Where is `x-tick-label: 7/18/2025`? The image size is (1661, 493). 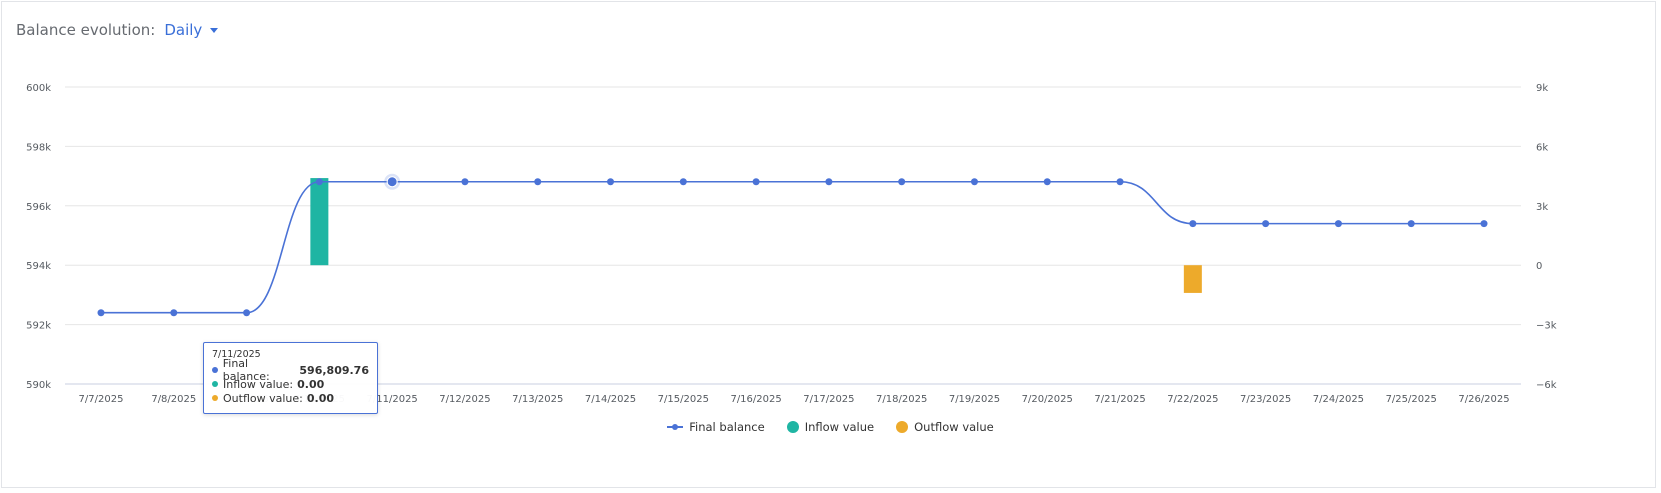
x-tick-label: 7/18/2025 is located at coordinates (901, 399).